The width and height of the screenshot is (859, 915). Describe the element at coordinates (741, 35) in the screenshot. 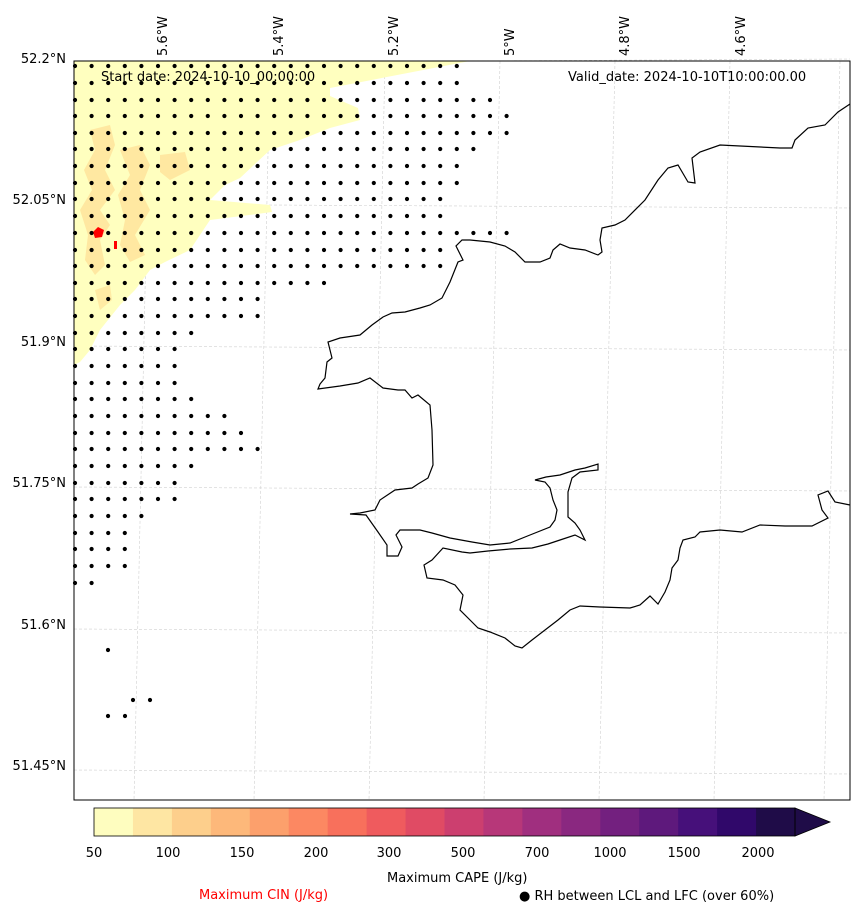

I see `lon-label: 4.6°W` at that location.